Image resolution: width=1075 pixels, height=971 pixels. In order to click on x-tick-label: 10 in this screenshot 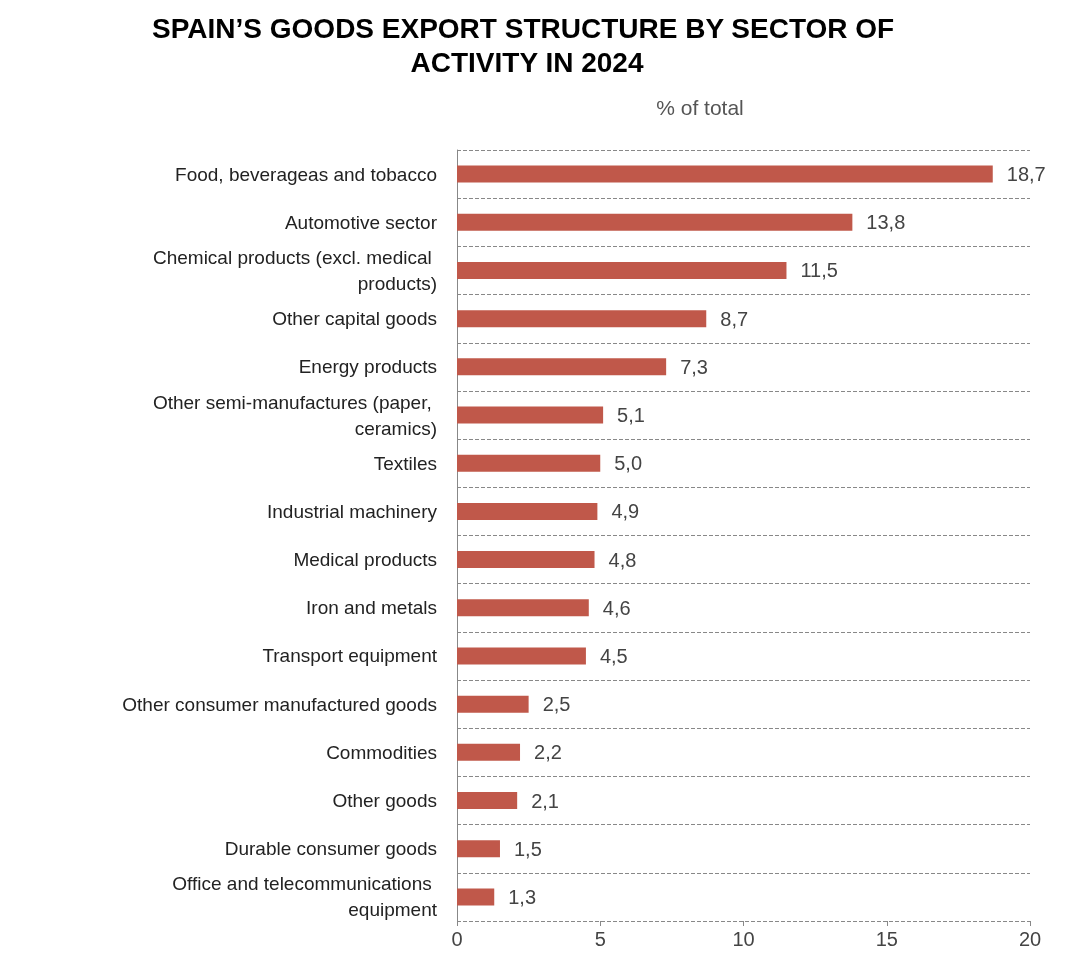, I will do `click(743, 939)`.